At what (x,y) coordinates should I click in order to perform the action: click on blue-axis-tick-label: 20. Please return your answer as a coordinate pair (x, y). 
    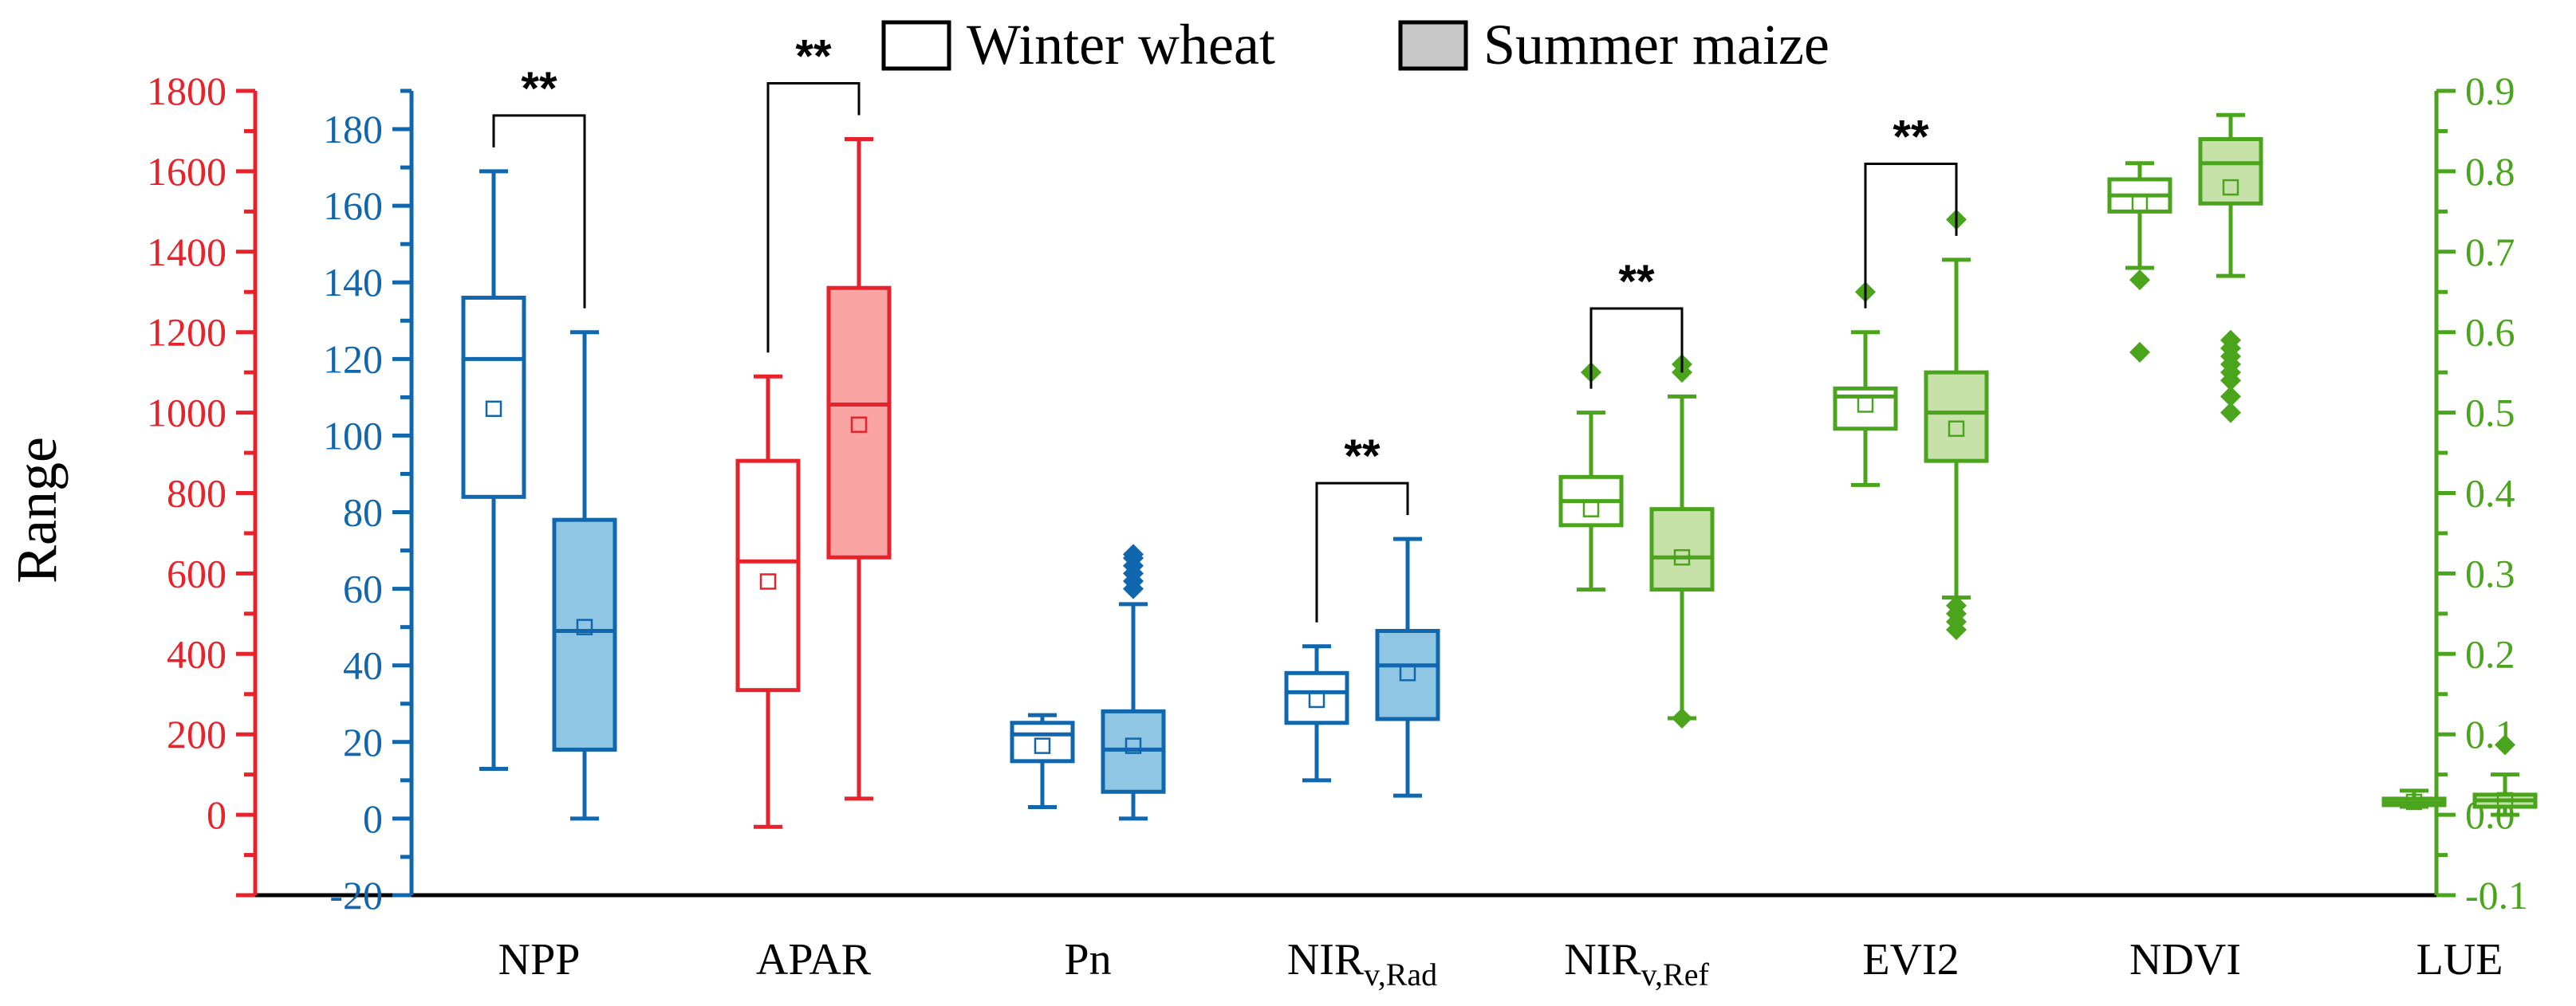
    Looking at the image, I should click on (363, 742).